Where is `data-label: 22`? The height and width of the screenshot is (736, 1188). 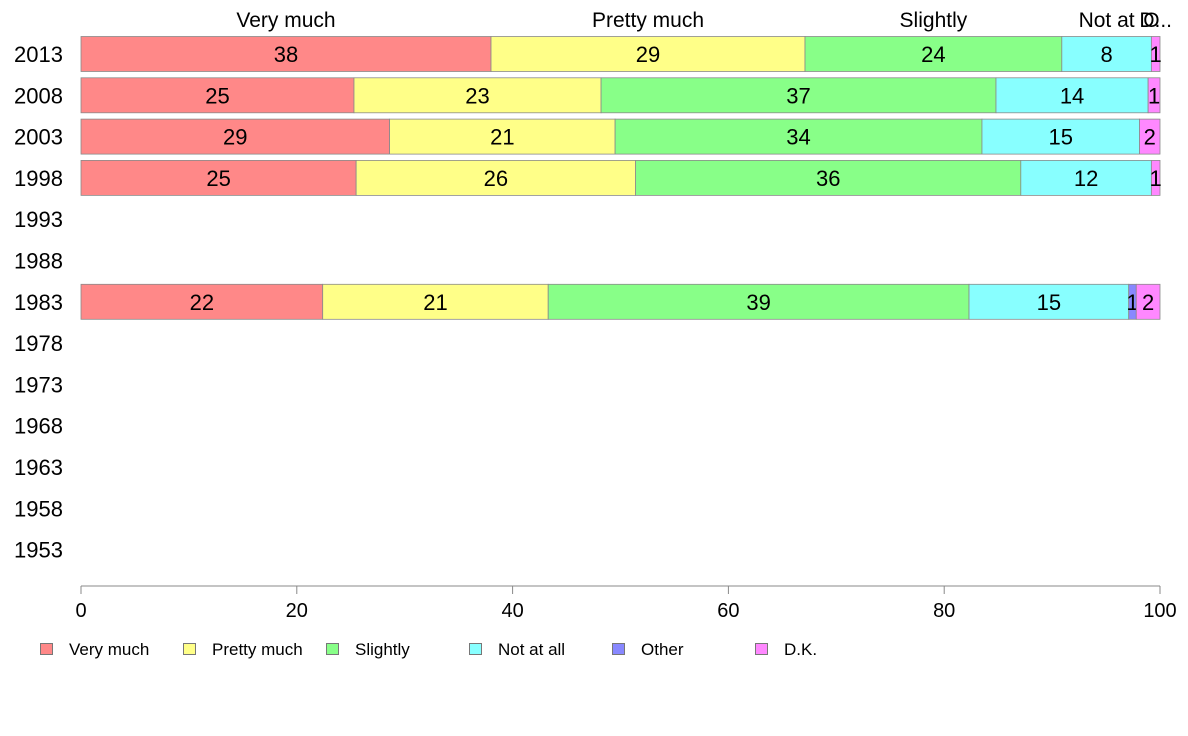 data-label: 22 is located at coordinates (202, 302).